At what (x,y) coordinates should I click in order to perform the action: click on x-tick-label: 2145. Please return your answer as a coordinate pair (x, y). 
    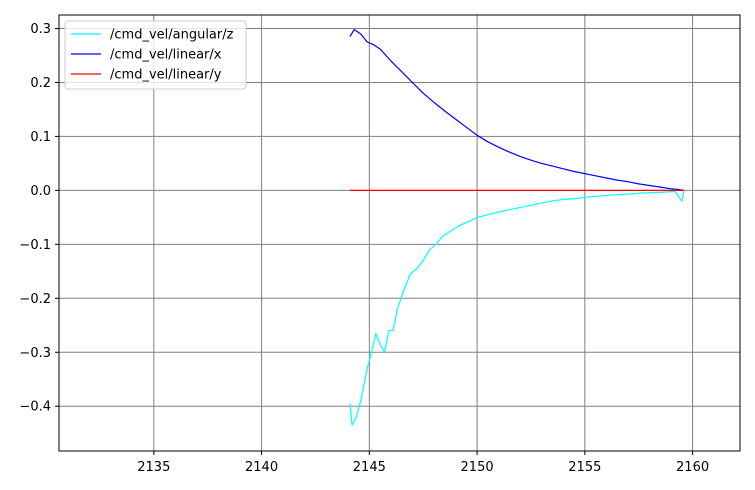
    Looking at the image, I should click on (369, 467).